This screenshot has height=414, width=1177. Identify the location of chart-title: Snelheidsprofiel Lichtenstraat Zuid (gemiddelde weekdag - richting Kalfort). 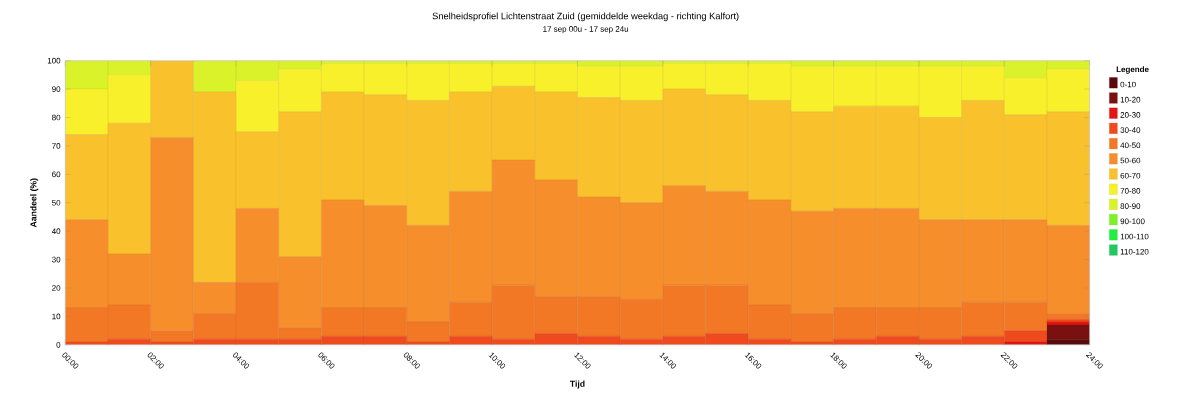
(585, 17).